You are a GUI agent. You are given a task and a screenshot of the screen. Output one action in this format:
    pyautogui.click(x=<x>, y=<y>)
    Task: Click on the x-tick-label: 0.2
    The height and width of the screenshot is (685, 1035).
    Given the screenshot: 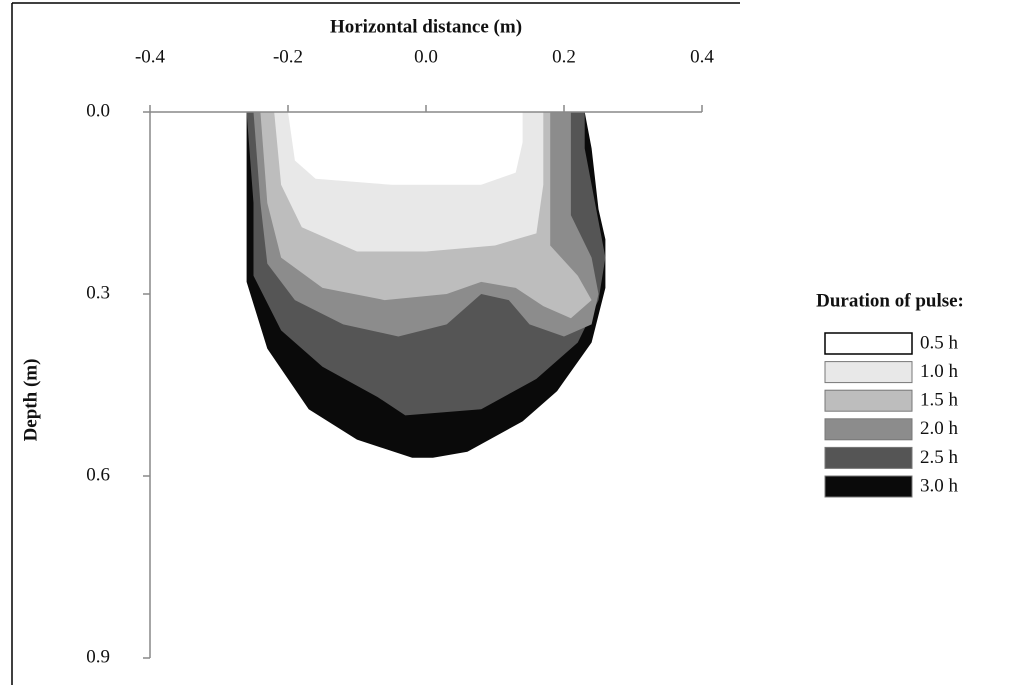 What is the action you would take?
    pyautogui.click(x=564, y=56)
    